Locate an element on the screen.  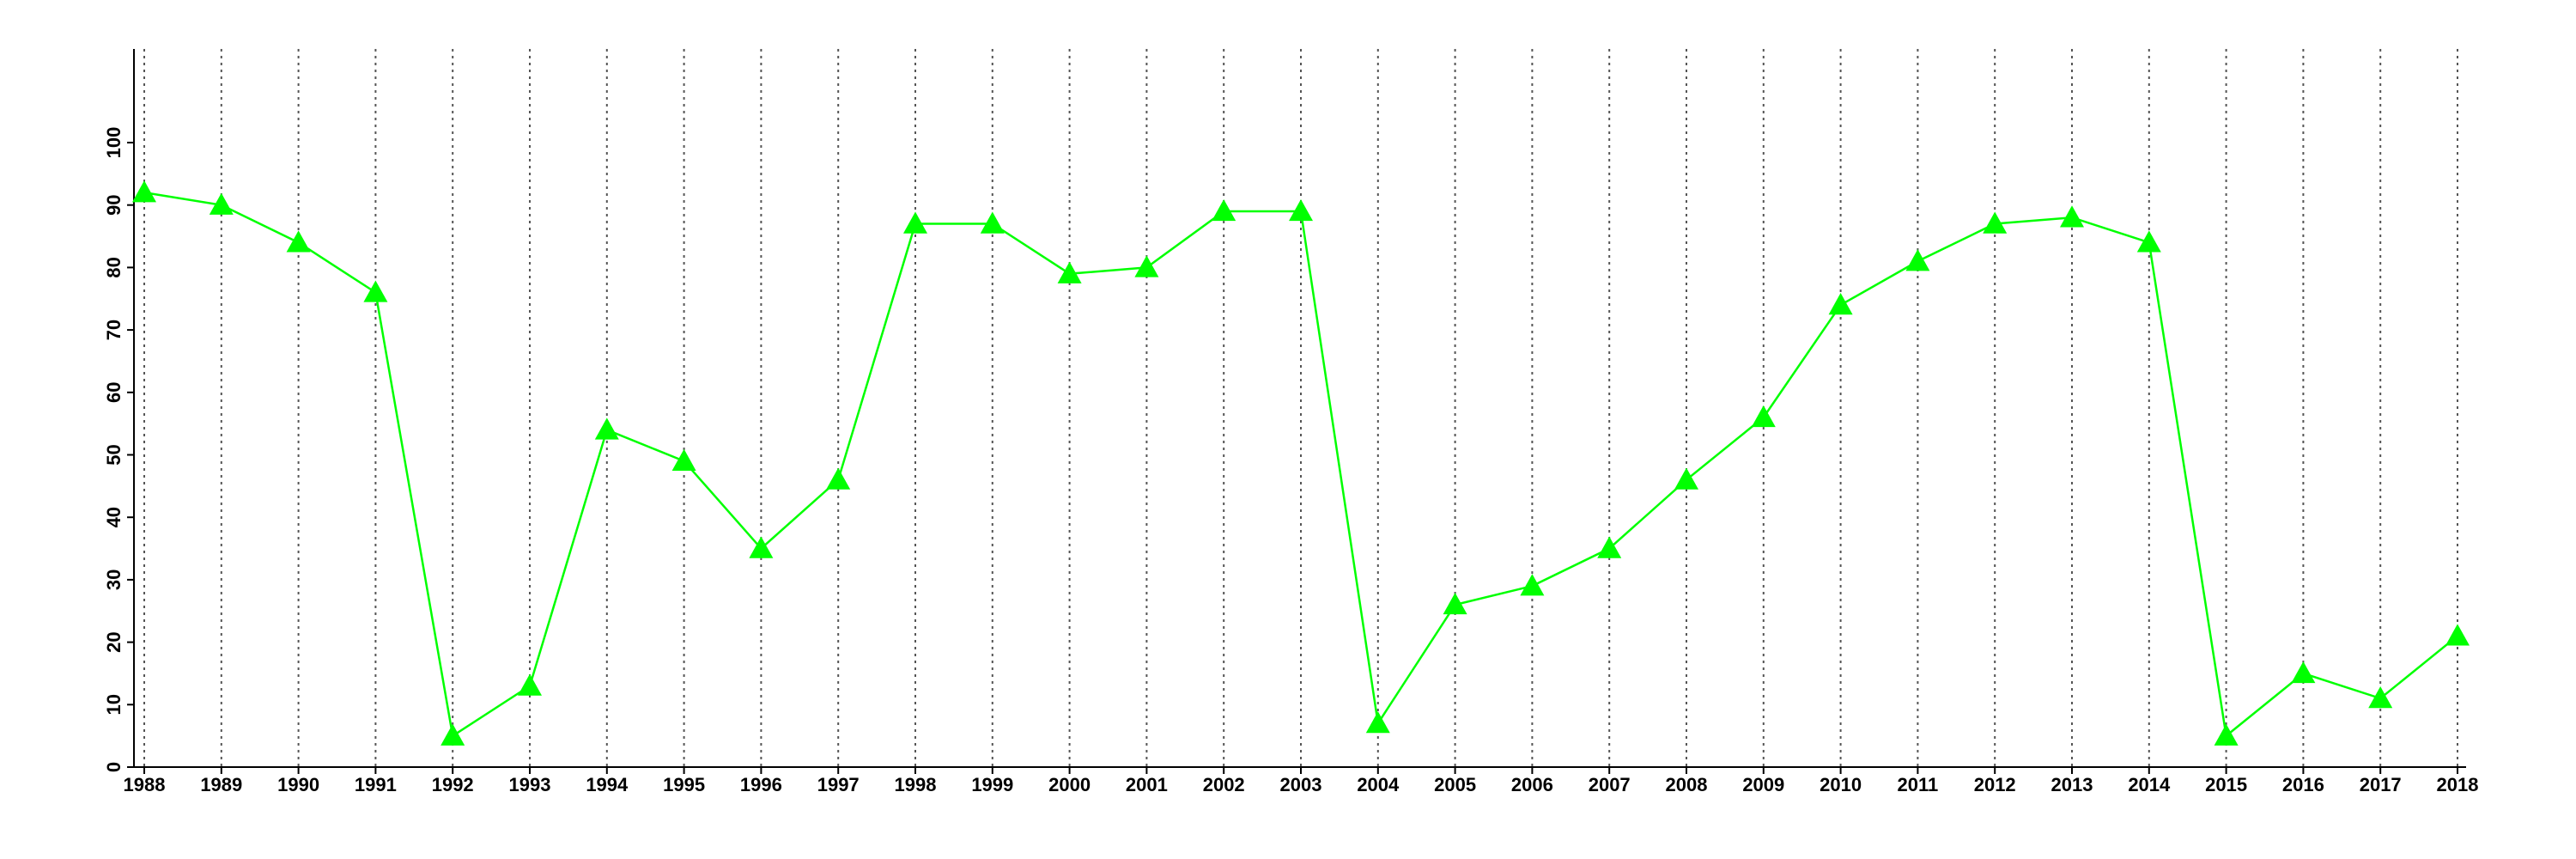
x-tick-label: 2011 is located at coordinates (1918, 784).